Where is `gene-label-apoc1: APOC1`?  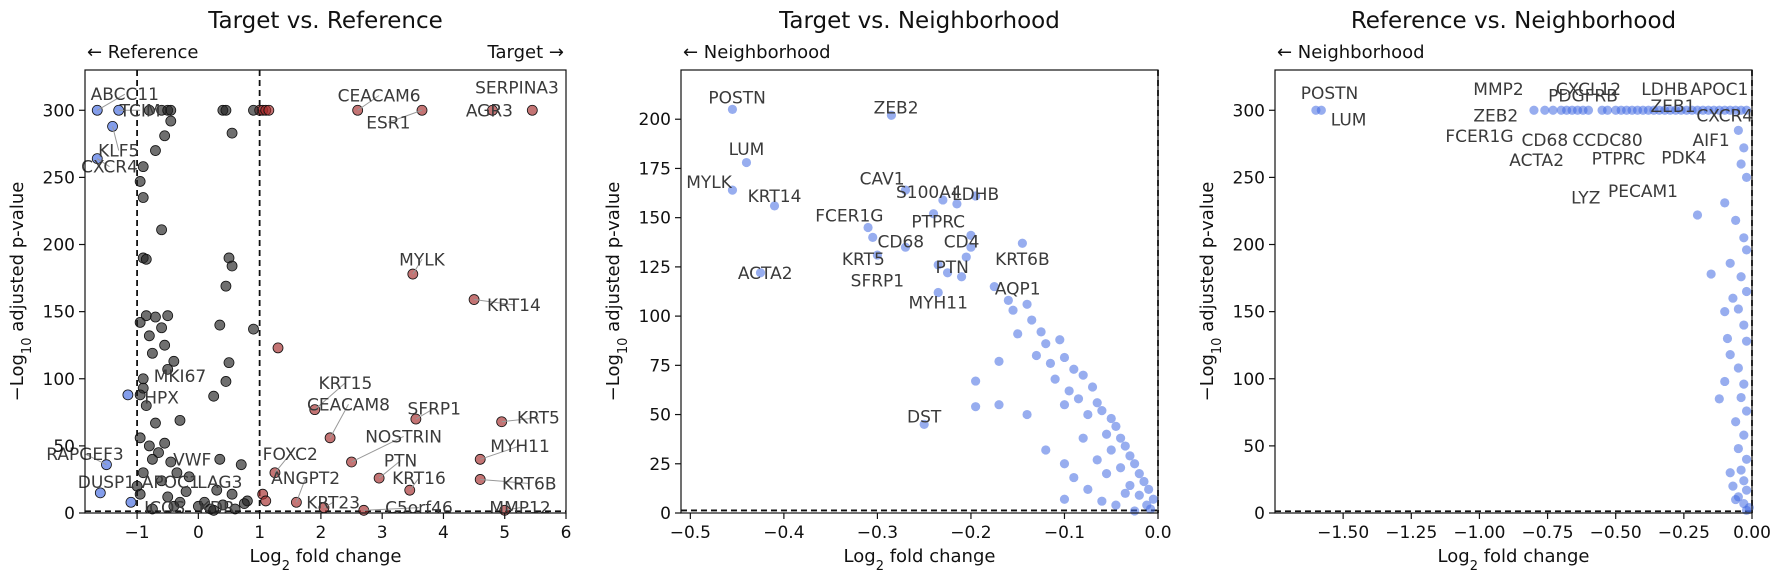
gene-label-apoc1: APOC1 is located at coordinates (171, 483).